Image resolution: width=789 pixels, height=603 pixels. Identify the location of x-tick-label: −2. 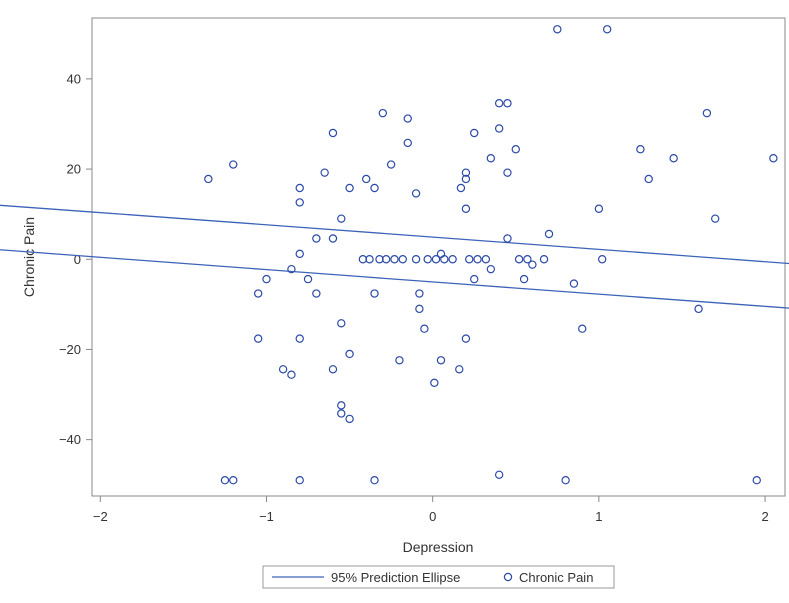
(100, 516).